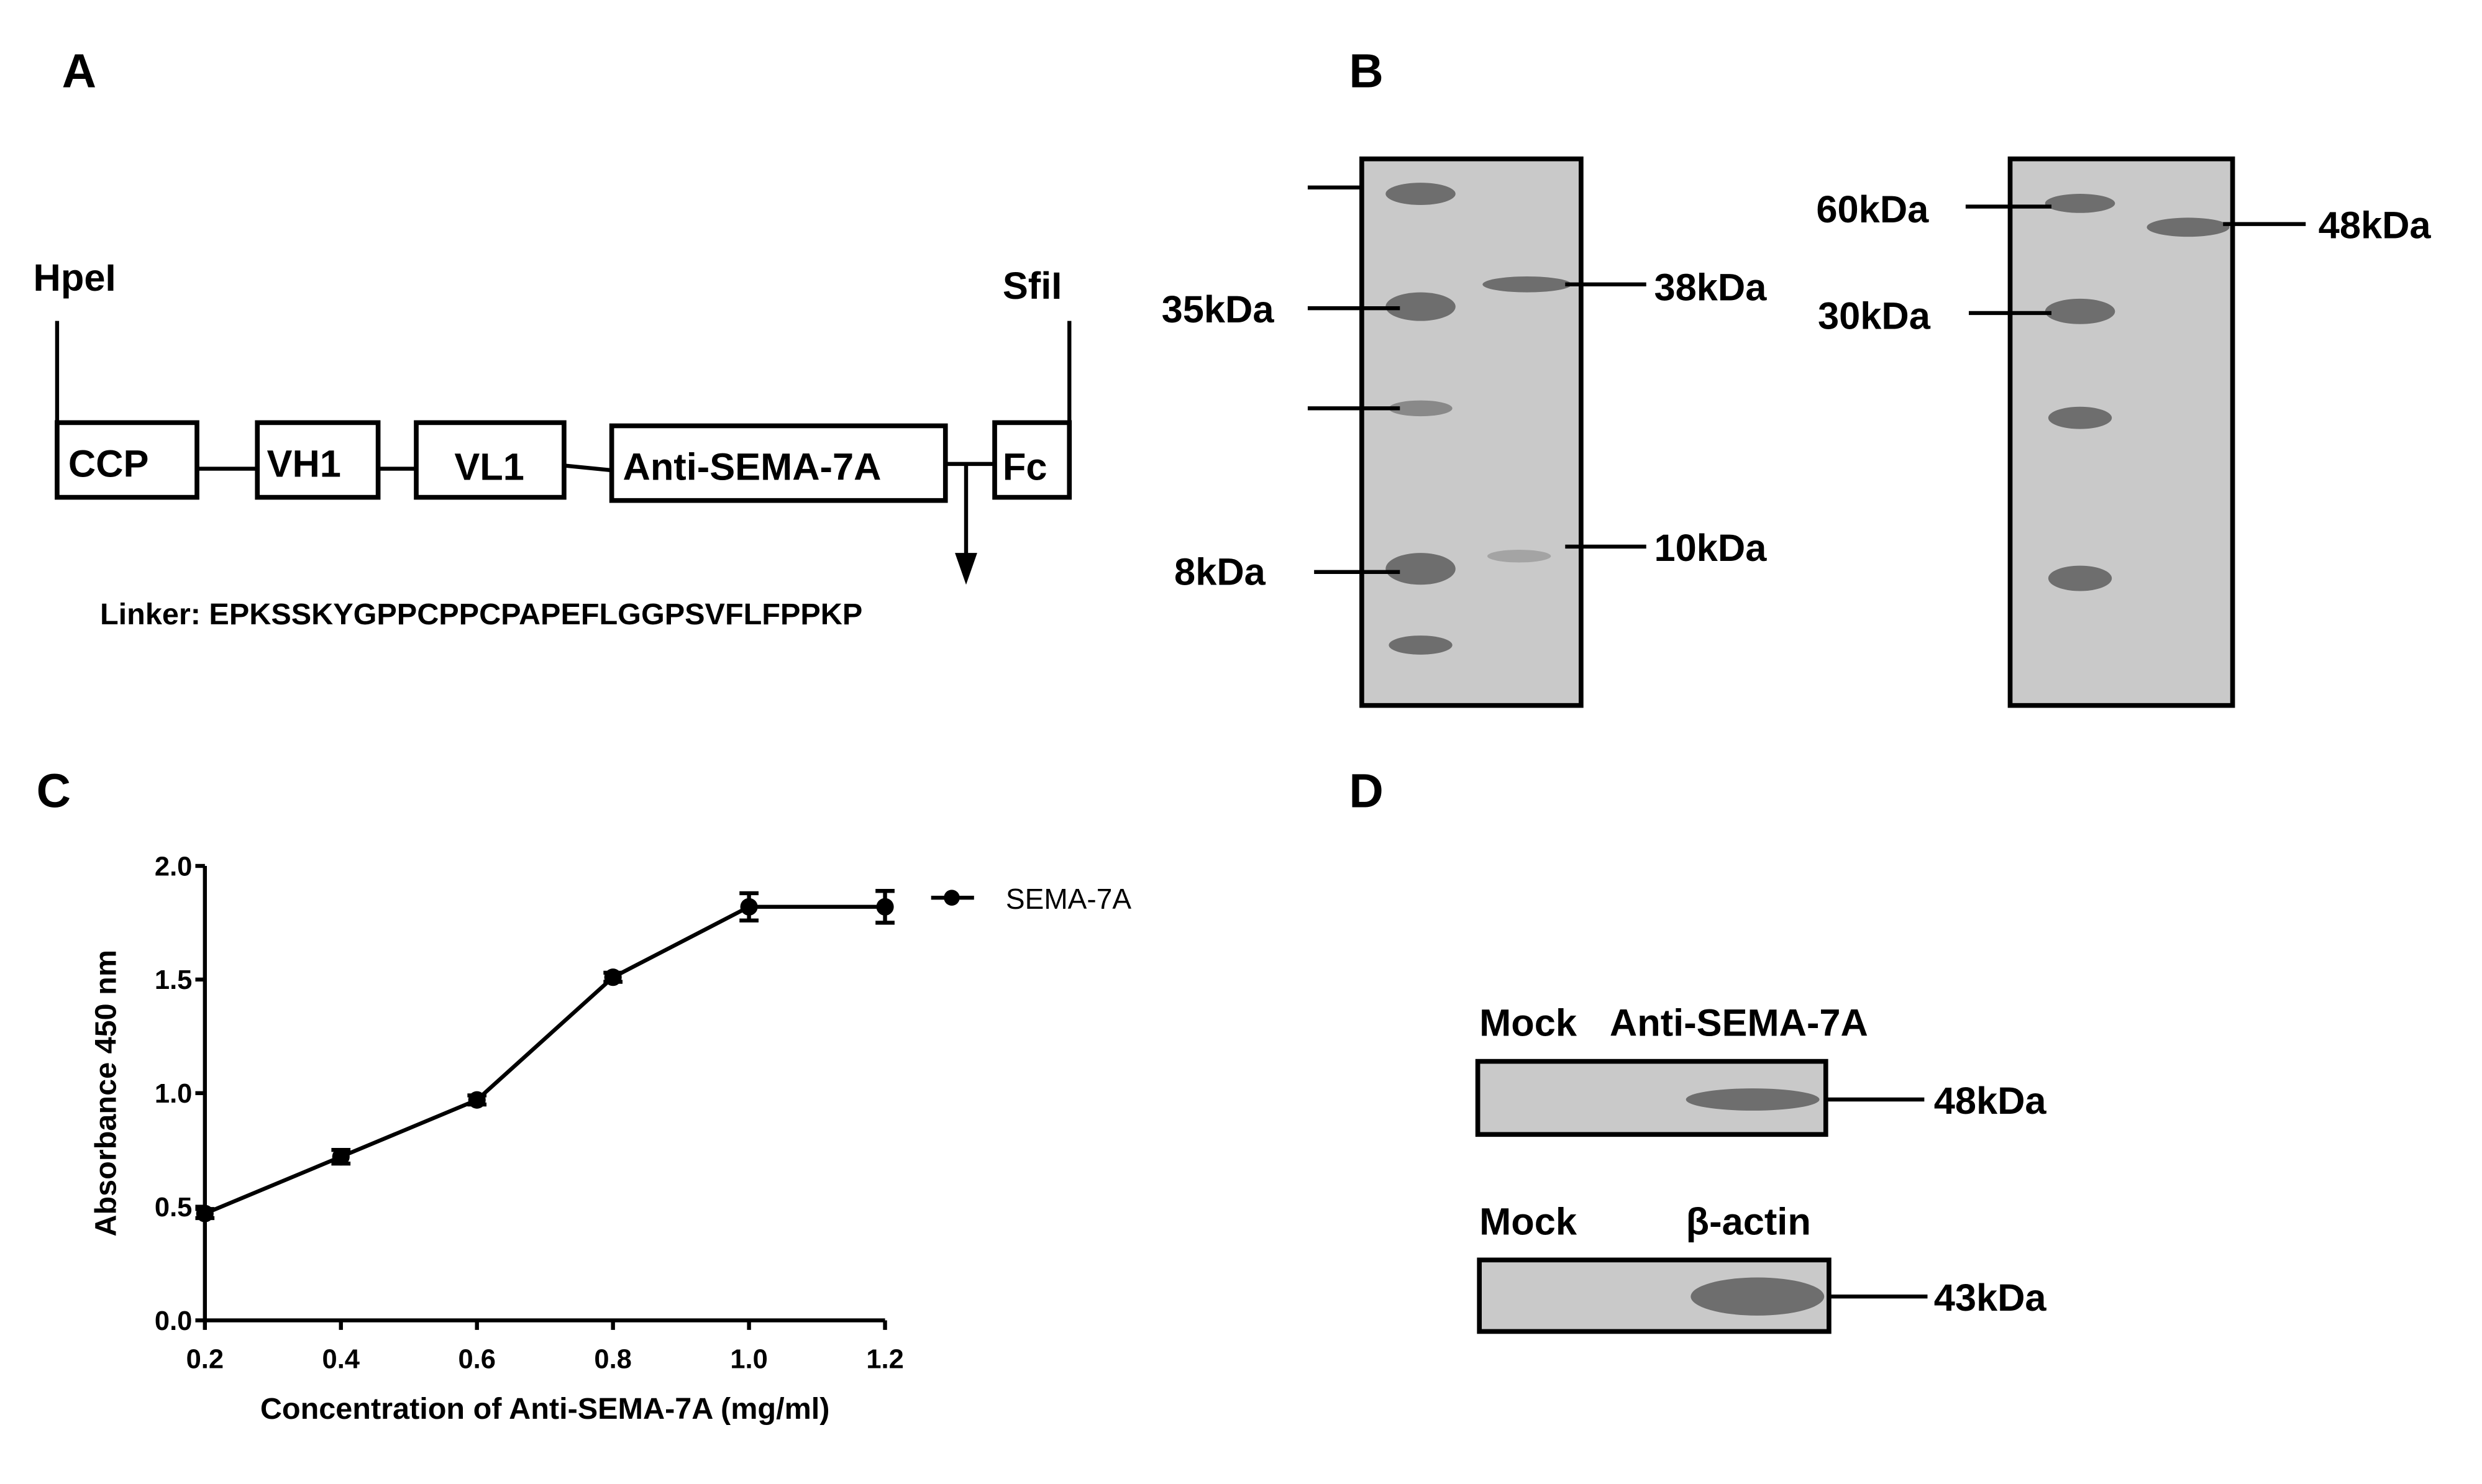 This screenshot has height=1484, width=2482. I want to click on lane-label: β-actin, so click(1748, 1221).